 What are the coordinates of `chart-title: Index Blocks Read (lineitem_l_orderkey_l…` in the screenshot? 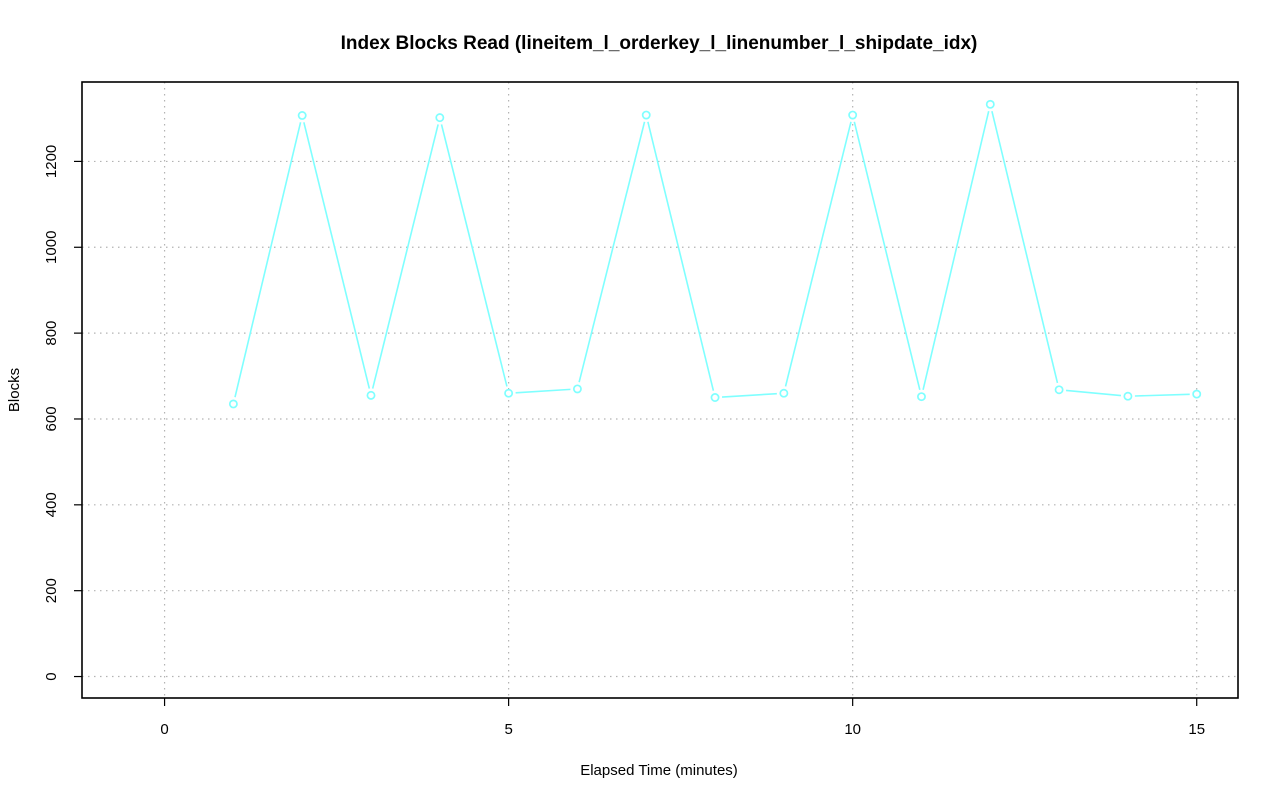 It's located at (659, 43).